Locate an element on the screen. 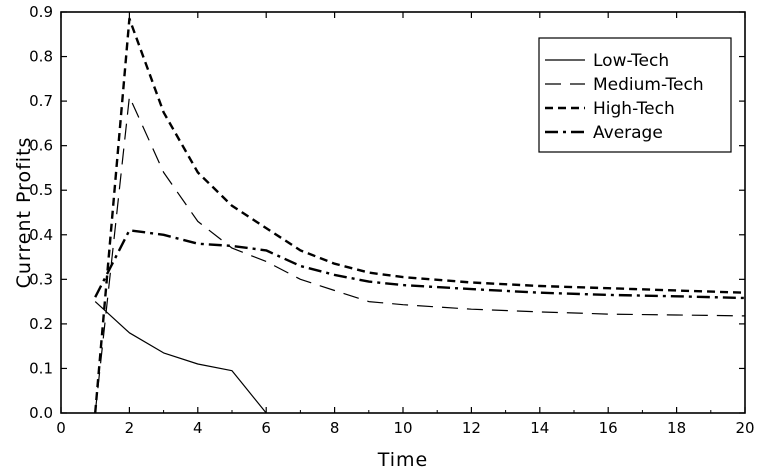 Image resolution: width=758 pixels, height=475 pixels. y-tick-label: 0.4 is located at coordinates (41, 235).